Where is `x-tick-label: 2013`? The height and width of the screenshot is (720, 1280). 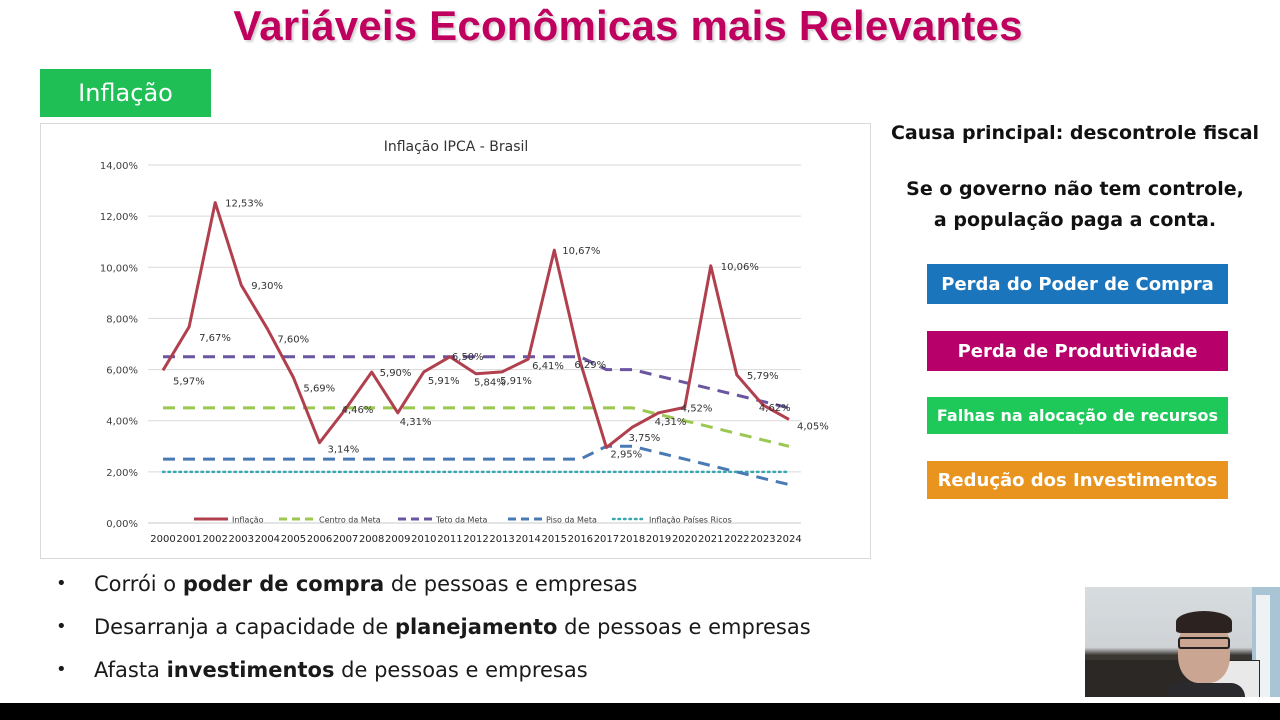
x-tick-label: 2013 is located at coordinates (501, 539).